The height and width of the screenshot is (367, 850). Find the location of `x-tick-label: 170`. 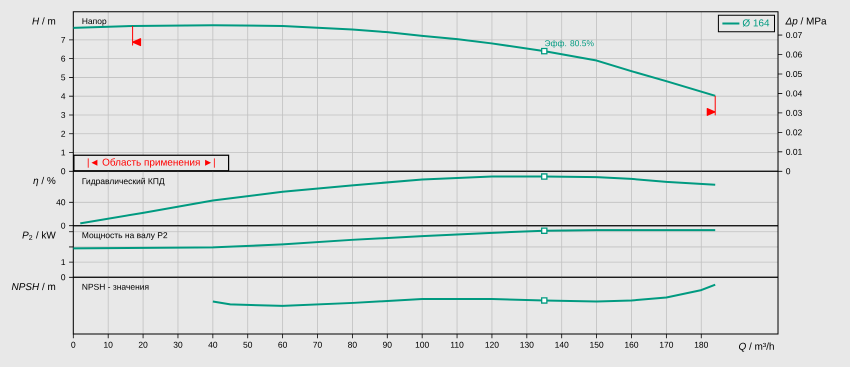

x-tick-label: 170 is located at coordinates (667, 345).